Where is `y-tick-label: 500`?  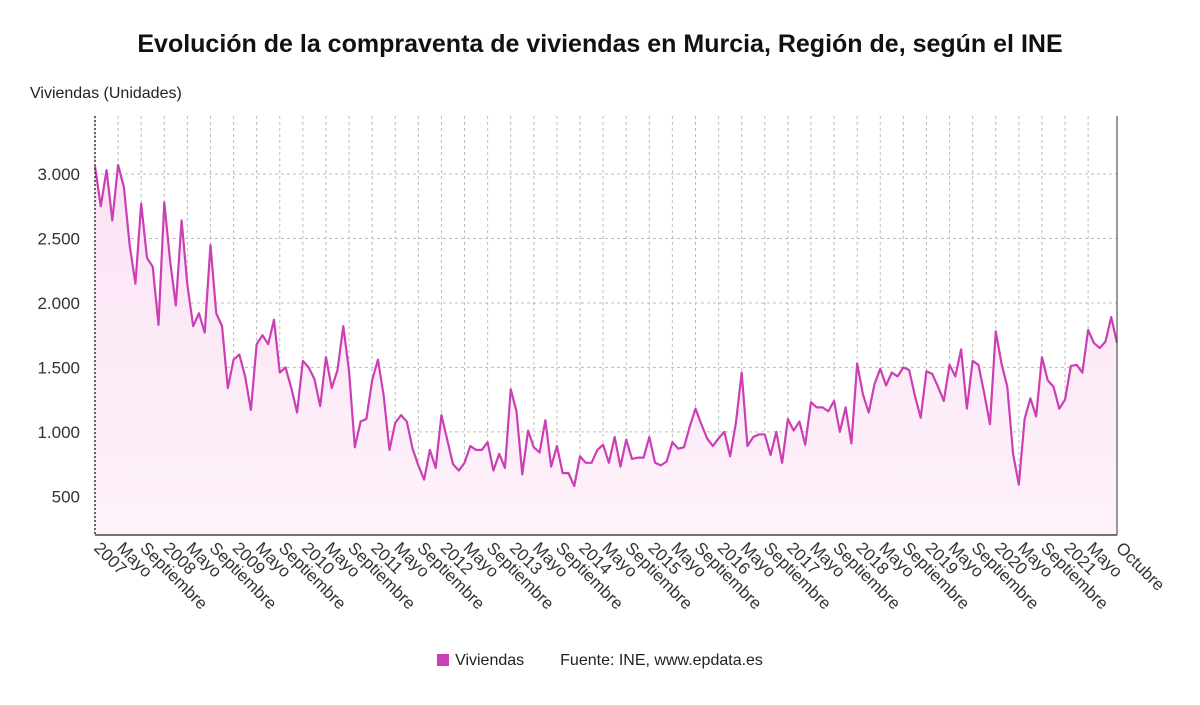 y-tick-label: 500 is located at coordinates (66, 496).